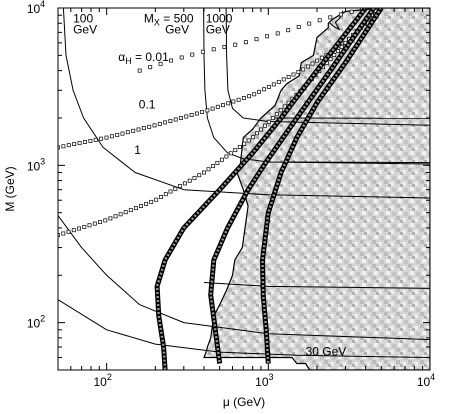  I want to click on series-5-solid-thin, so click(316, 285).